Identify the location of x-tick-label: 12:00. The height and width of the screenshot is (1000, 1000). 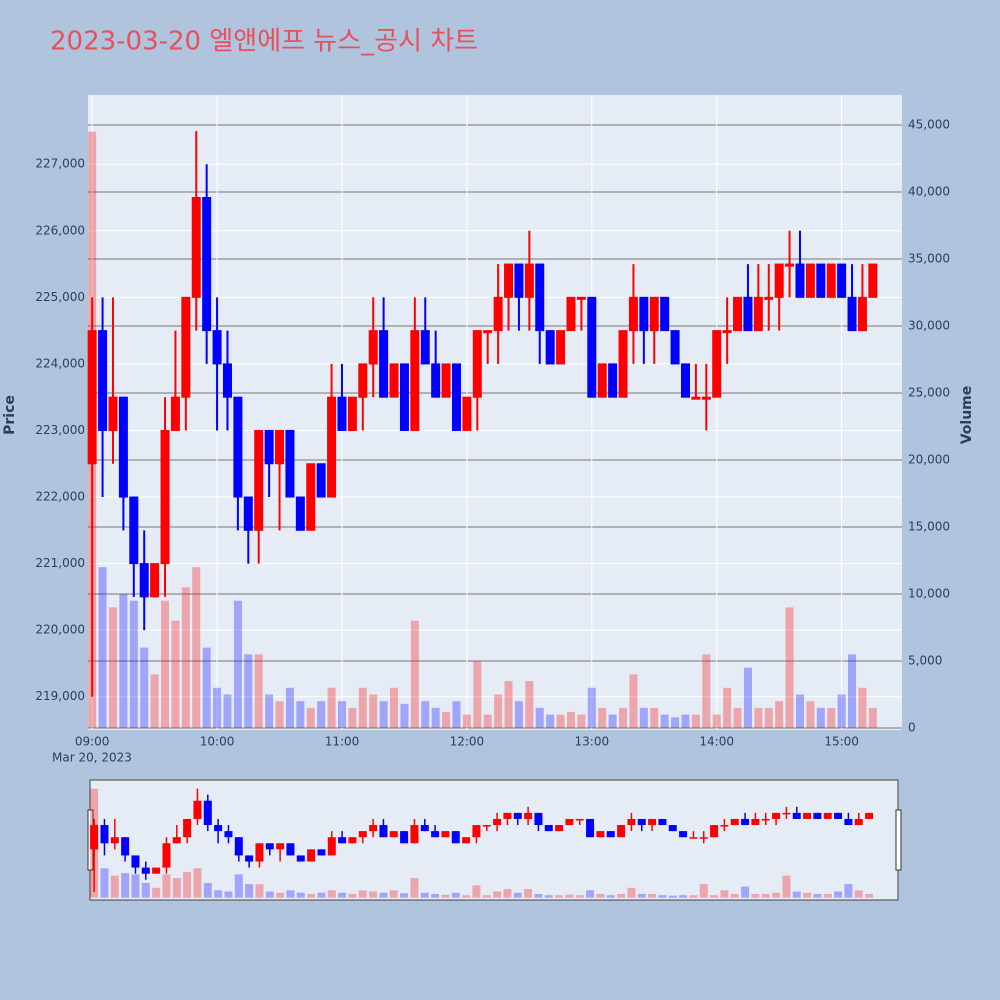
(467, 742).